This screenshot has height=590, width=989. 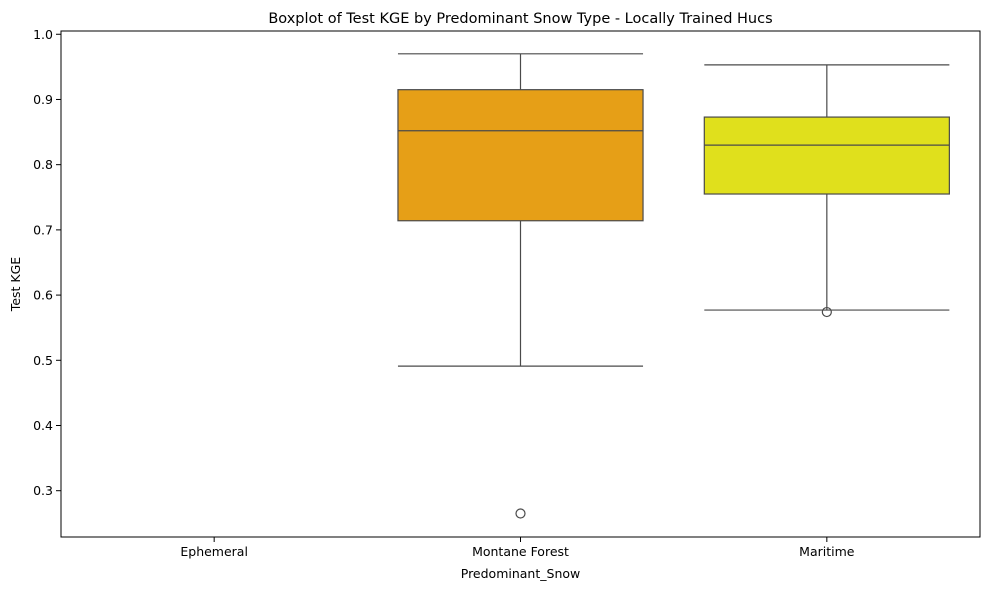 I want to click on x-tick-label: Ephemeral, so click(x=214, y=551).